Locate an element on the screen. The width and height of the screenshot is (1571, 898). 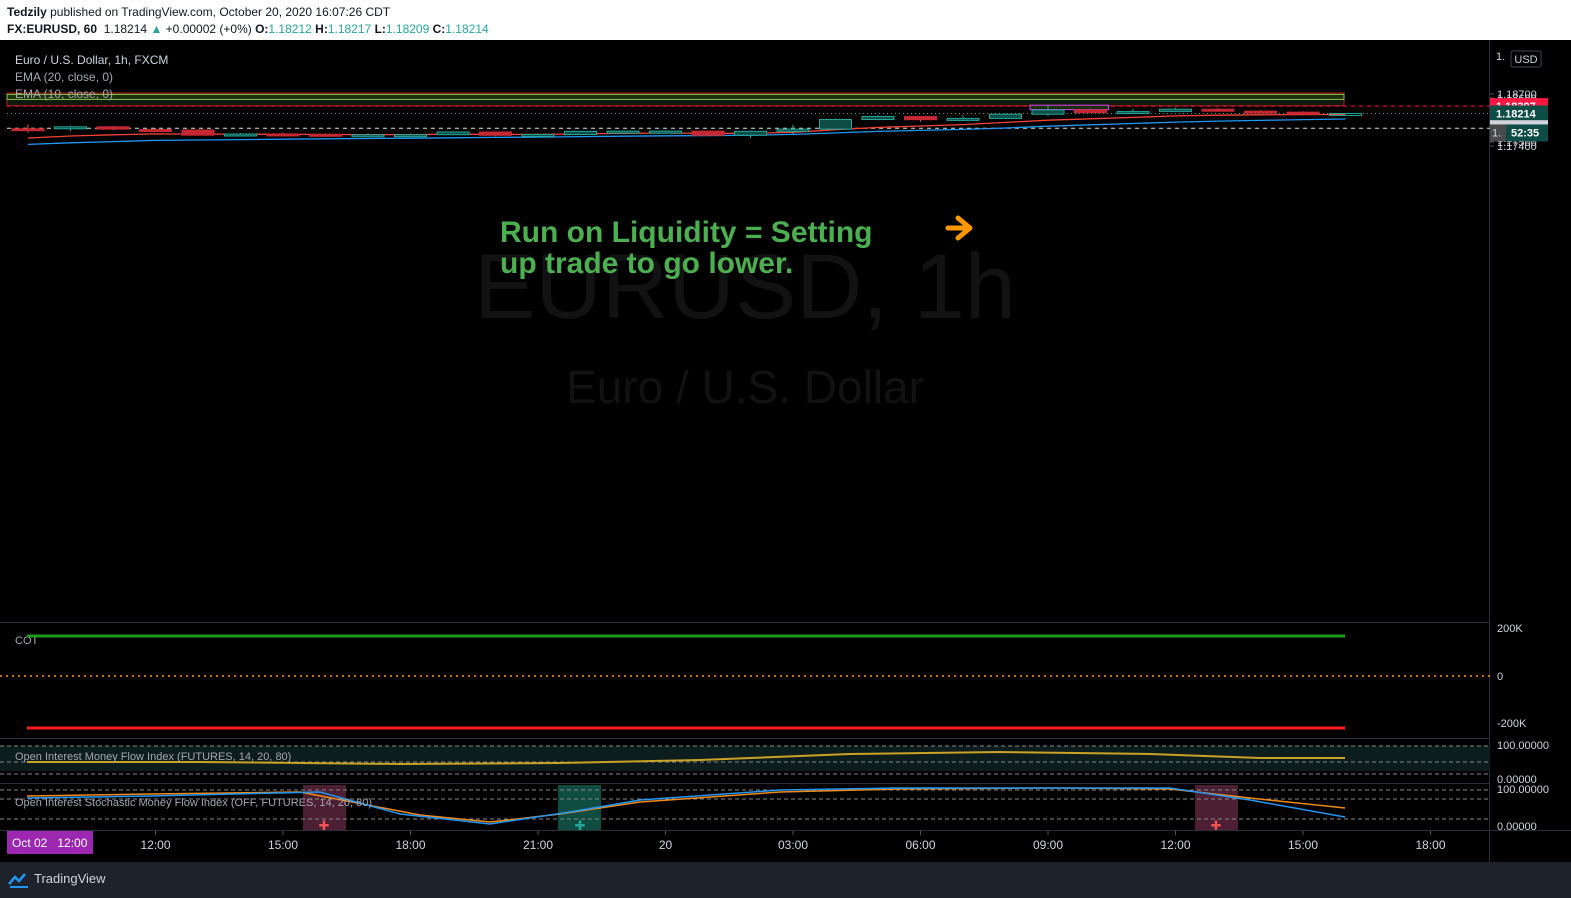
footer-bar: TradingView is located at coordinates (785, 880).